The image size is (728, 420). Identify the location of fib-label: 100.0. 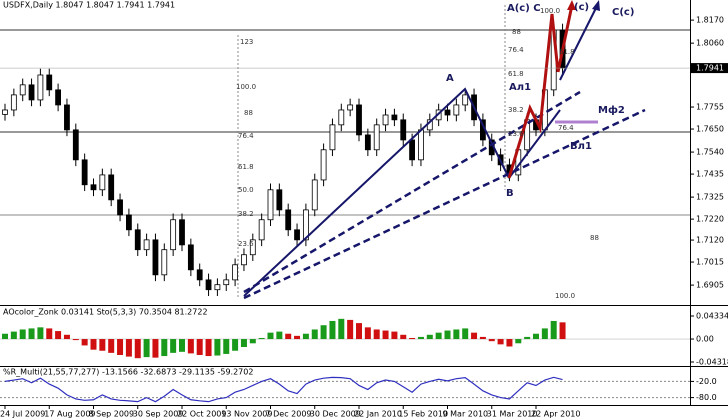
(246, 87).